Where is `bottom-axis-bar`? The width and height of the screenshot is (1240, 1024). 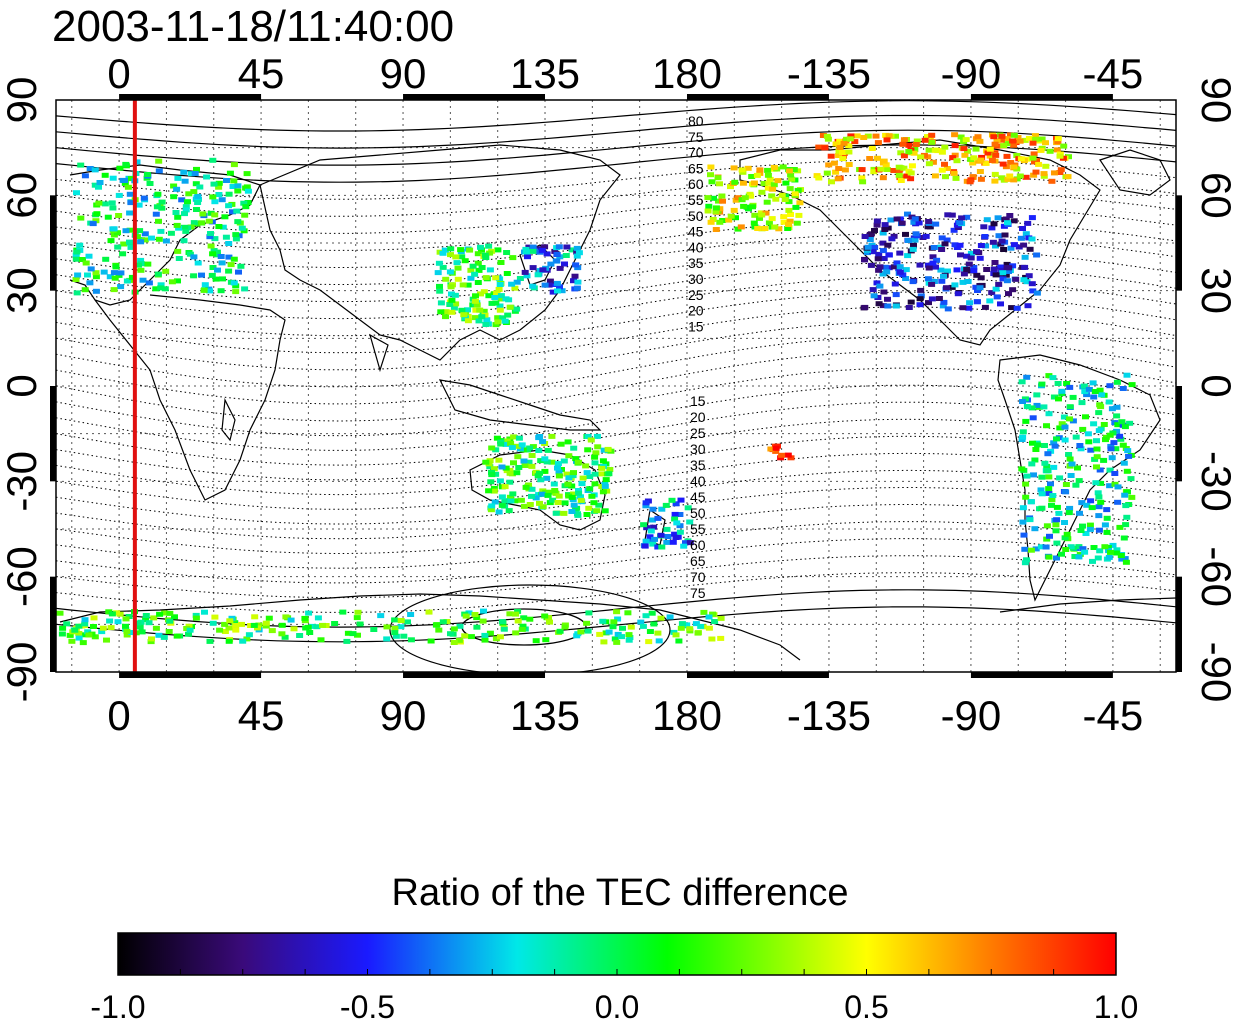 bottom-axis-bar is located at coordinates (1041, 675).